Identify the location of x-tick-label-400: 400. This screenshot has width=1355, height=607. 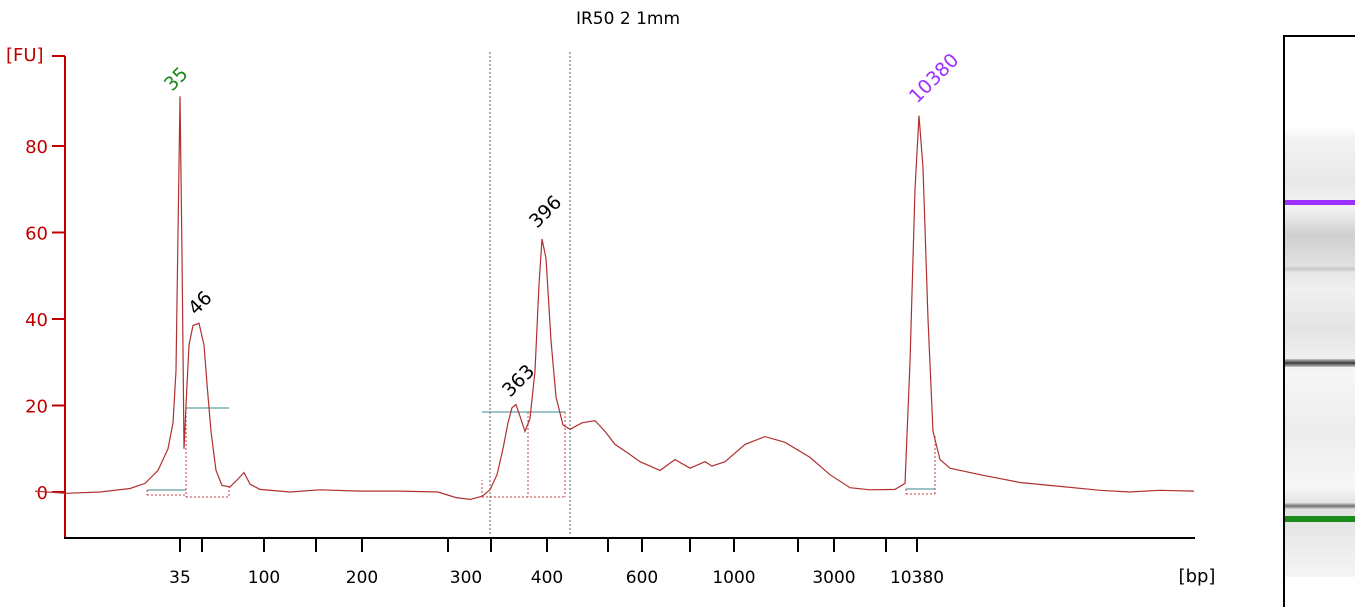
(547, 578).